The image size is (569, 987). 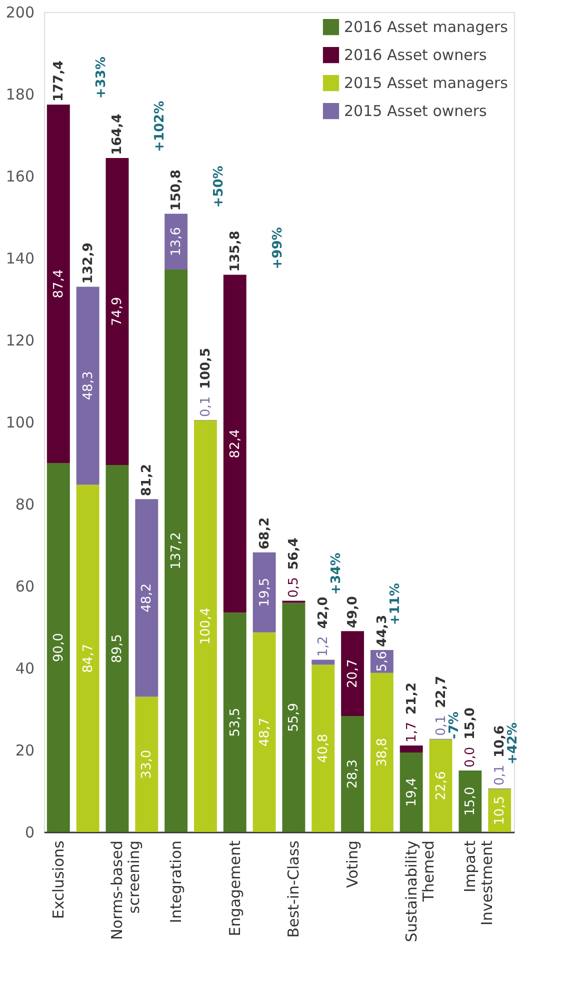 I want to click on x-tick-label: Best-in-Class, so click(x=293, y=889).